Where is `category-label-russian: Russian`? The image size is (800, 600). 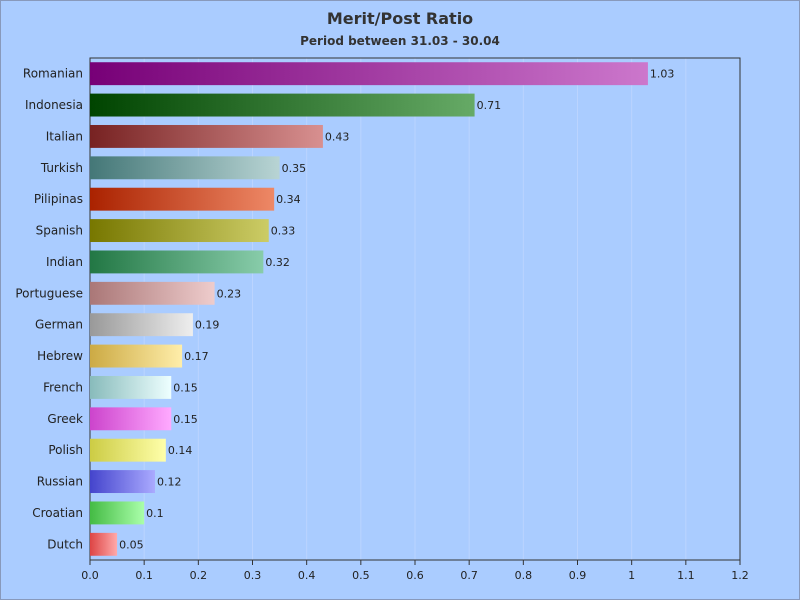
category-label-russian: Russian is located at coordinates (60, 482).